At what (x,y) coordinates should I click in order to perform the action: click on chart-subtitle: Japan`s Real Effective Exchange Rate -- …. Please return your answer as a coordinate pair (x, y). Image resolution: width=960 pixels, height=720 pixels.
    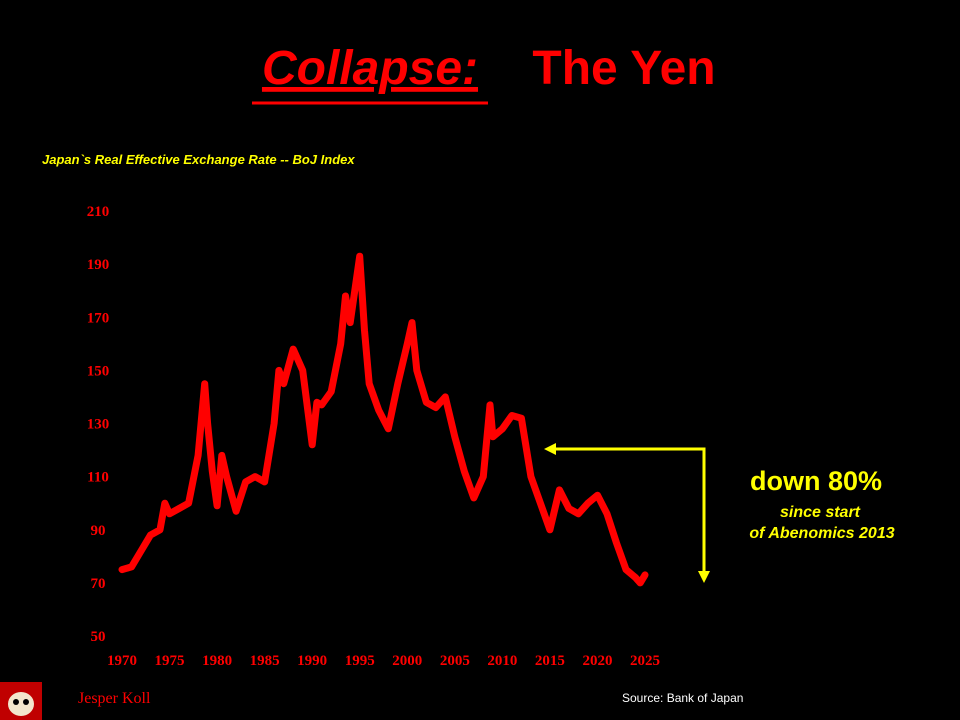
    Looking at the image, I should click on (198, 159).